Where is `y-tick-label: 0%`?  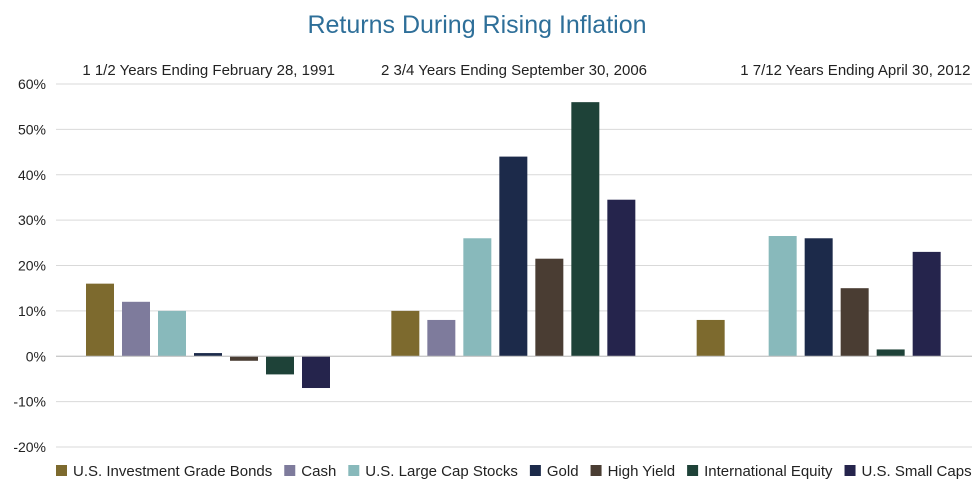
y-tick-label: 0% is located at coordinates (36, 356).